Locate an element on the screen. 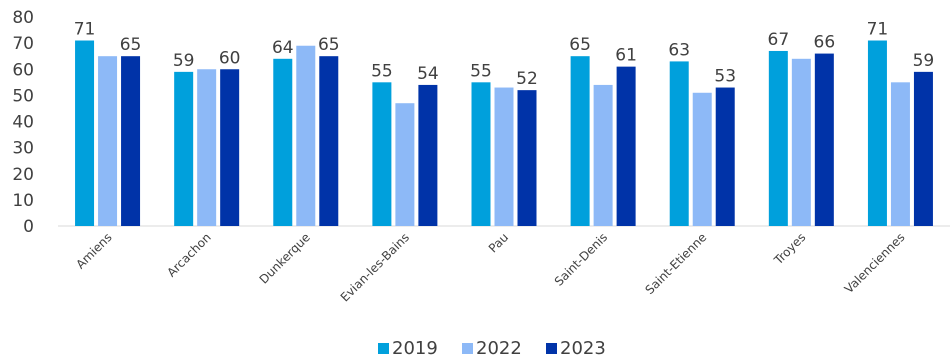  category-label: Arcachon is located at coordinates (188, 254).